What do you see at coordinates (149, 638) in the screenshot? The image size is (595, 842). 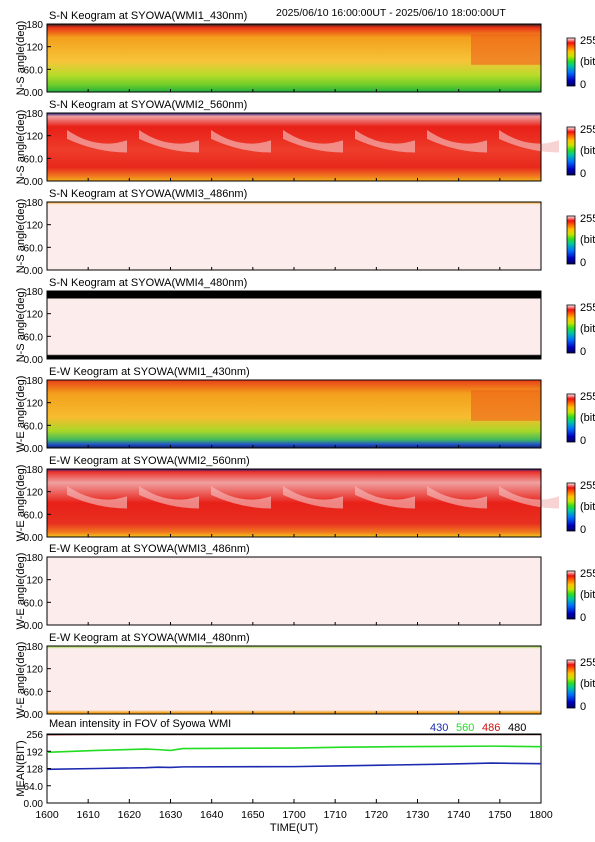 I see `panel-title: E-W Keogram at SYOWA(WMI4_480nm)` at bounding box center [149, 638].